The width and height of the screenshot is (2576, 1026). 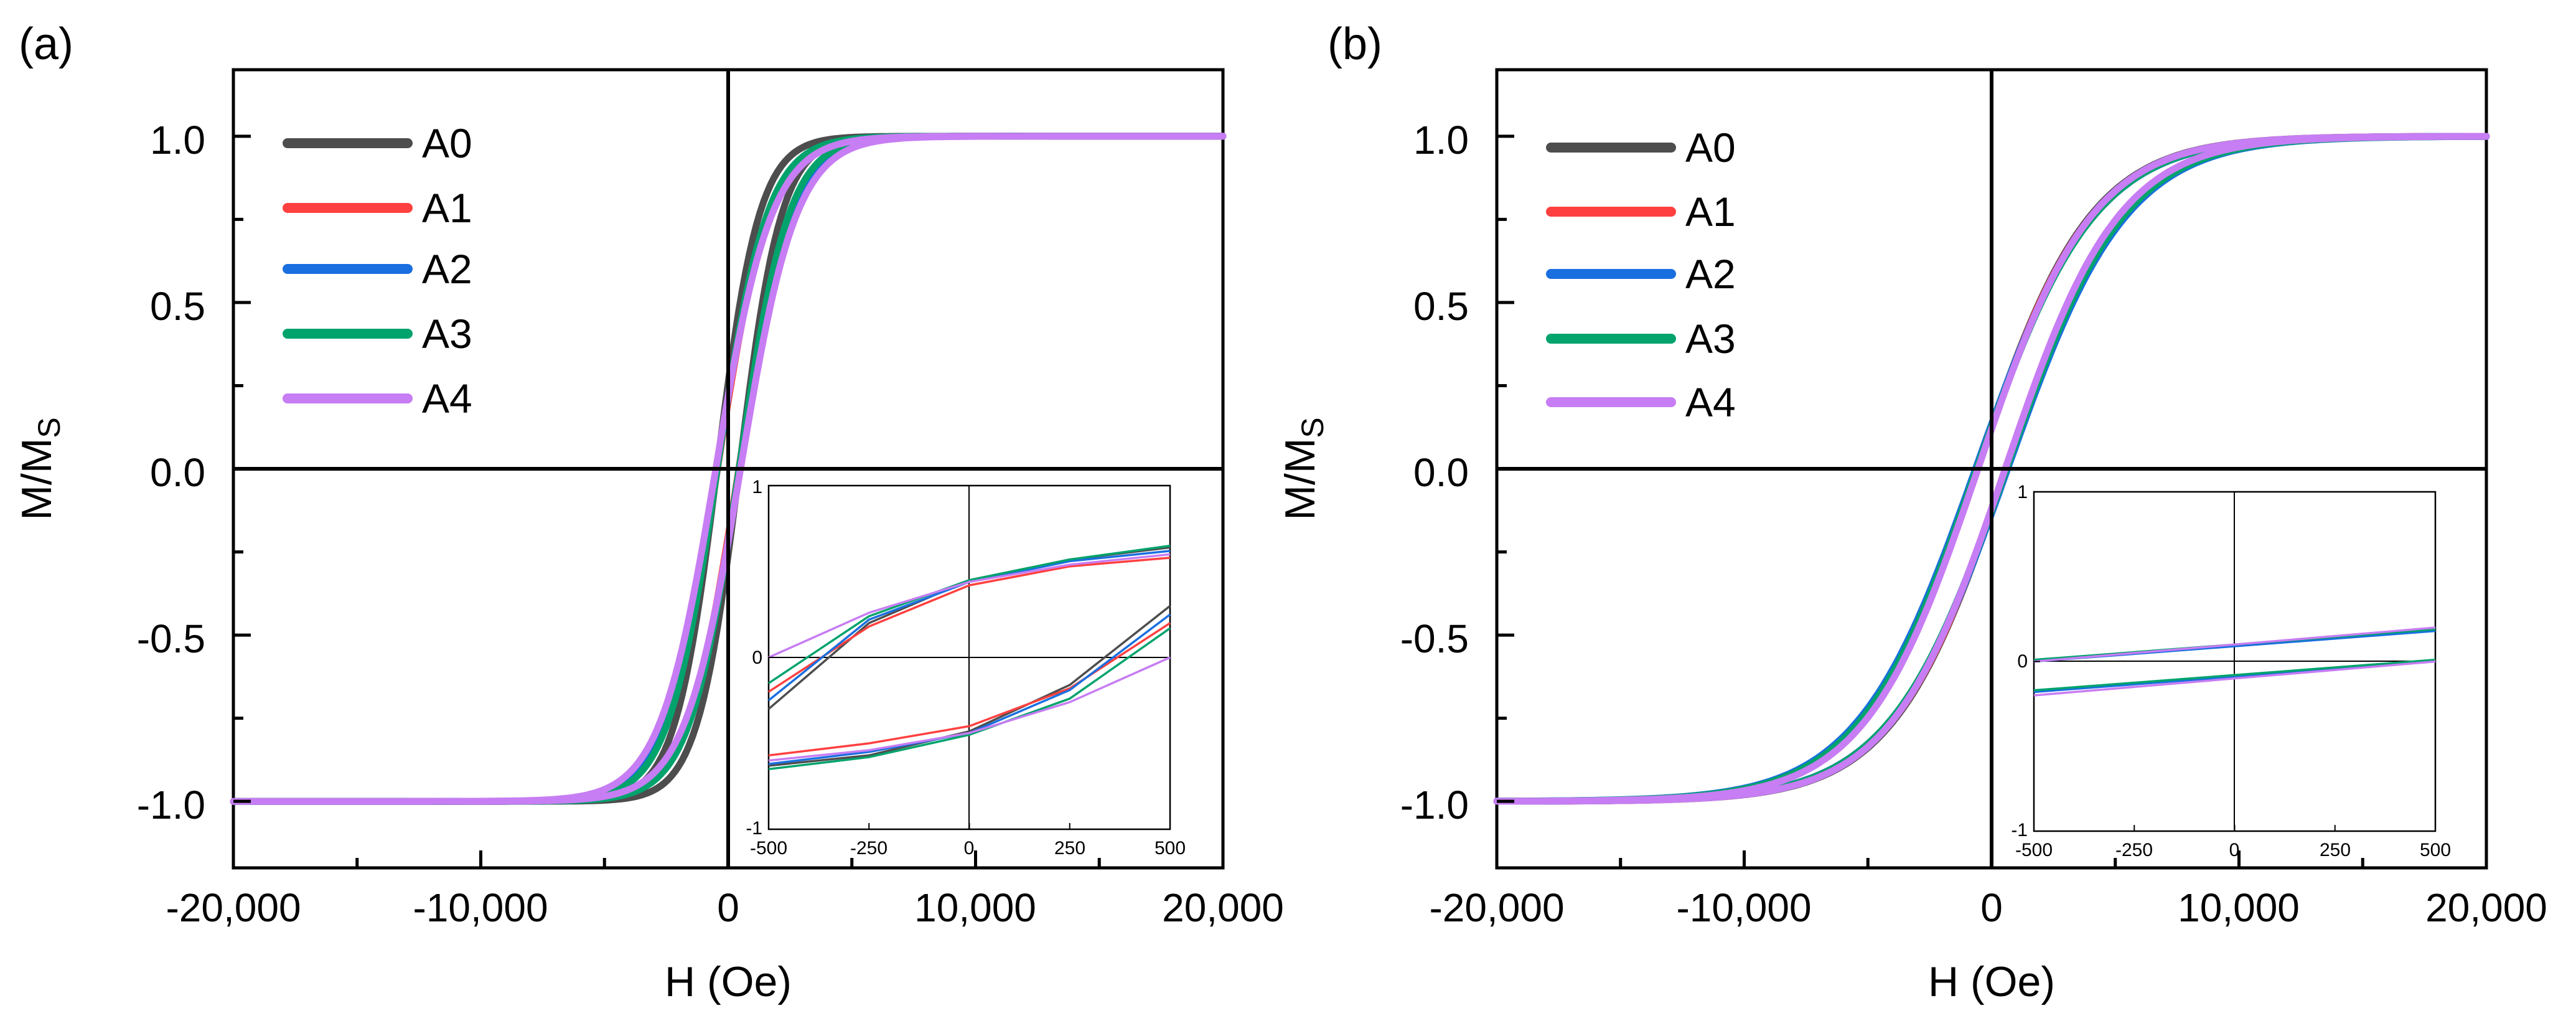 I want to click on inset-series-a1-lower, so click(x=969, y=689).